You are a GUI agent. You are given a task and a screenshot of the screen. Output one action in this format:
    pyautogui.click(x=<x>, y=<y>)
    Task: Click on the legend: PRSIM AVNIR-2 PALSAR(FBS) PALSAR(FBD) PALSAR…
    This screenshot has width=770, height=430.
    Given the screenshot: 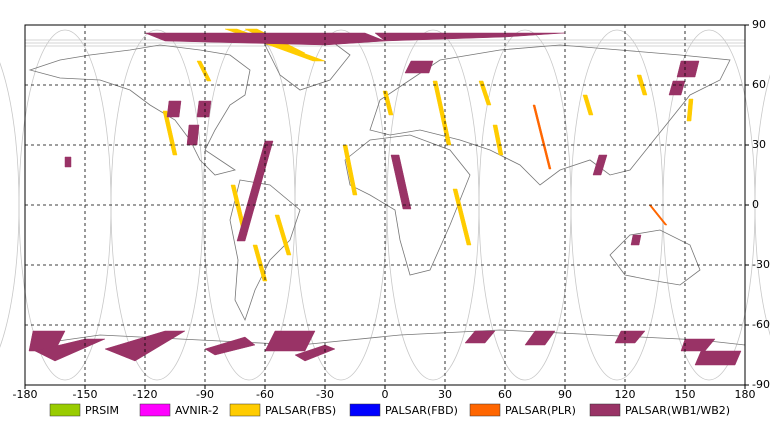 What is the action you would take?
    pyautogui.click(x=389, y=410)
    